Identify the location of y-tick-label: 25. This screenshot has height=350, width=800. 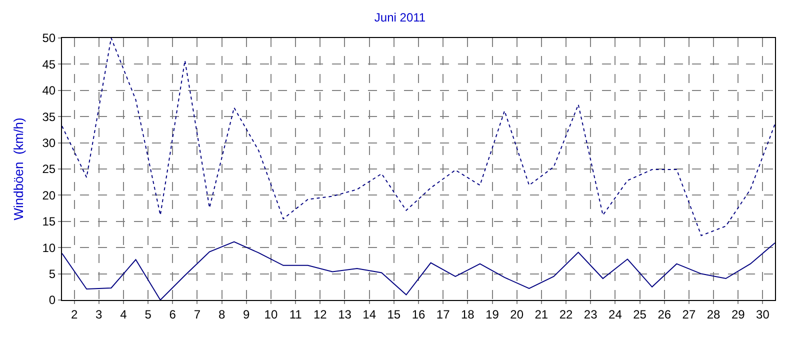
(49, 169).